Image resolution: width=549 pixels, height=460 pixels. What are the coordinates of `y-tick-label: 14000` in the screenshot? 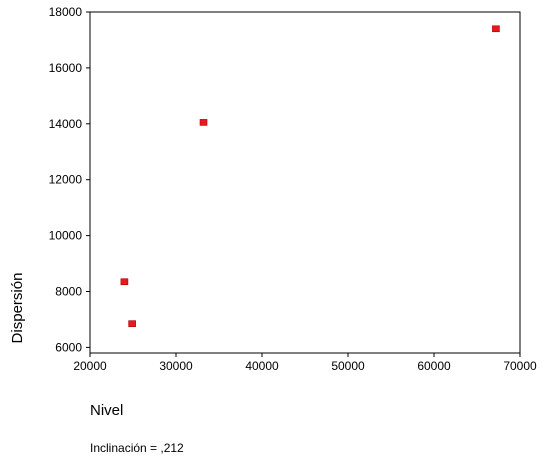 It's located at (66, 124).